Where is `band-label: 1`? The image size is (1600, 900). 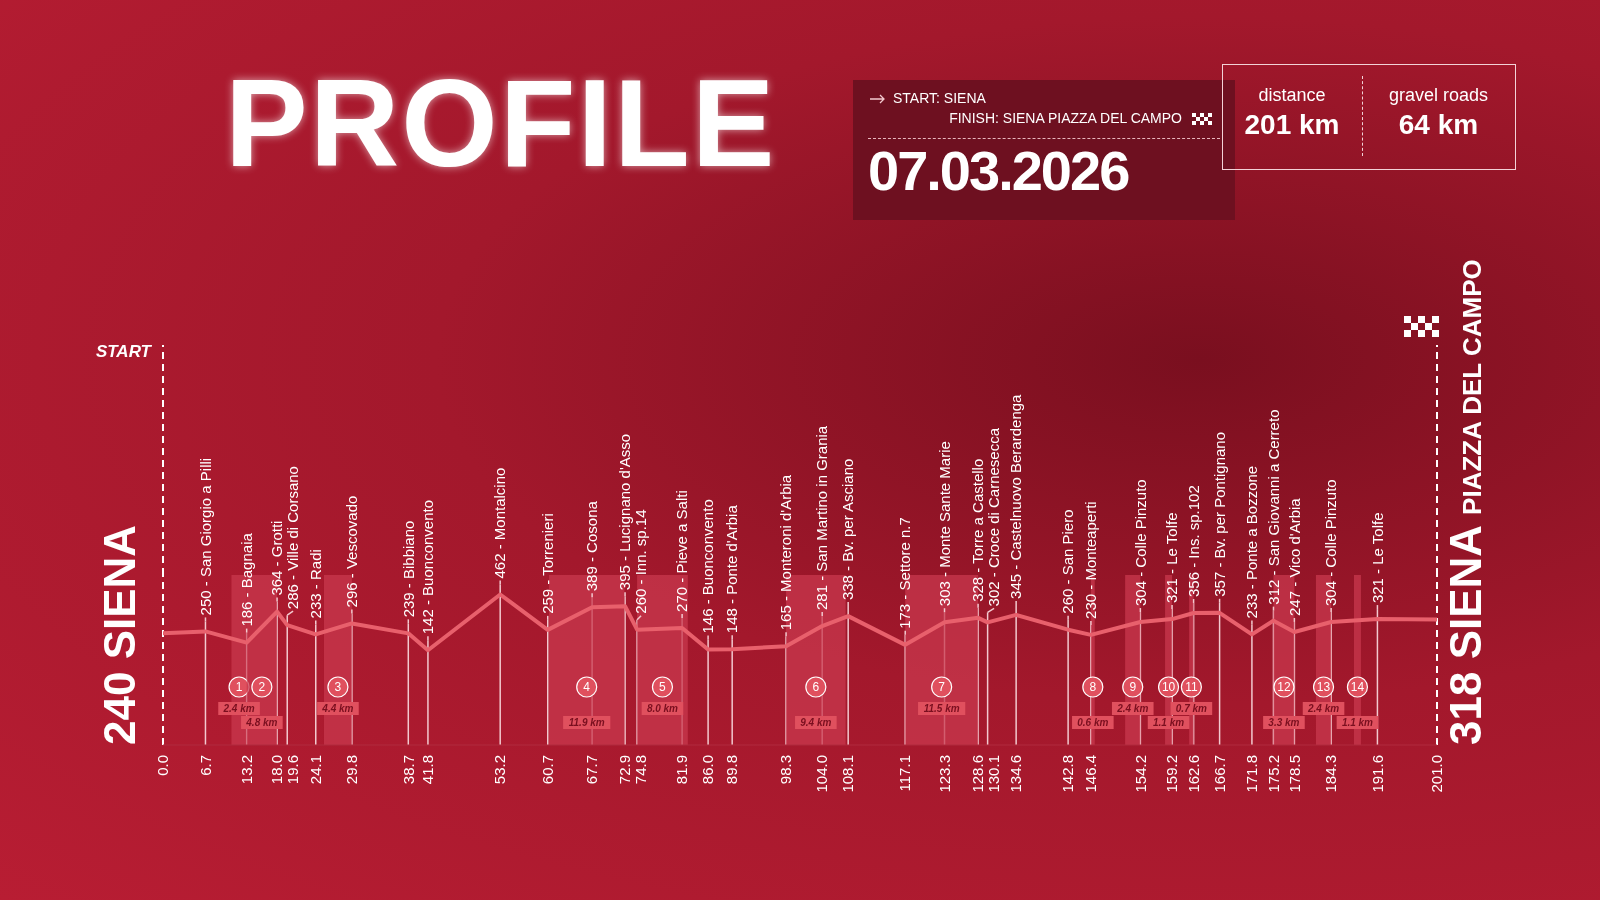 band-label: 1 is located at coordinates (239, 687).